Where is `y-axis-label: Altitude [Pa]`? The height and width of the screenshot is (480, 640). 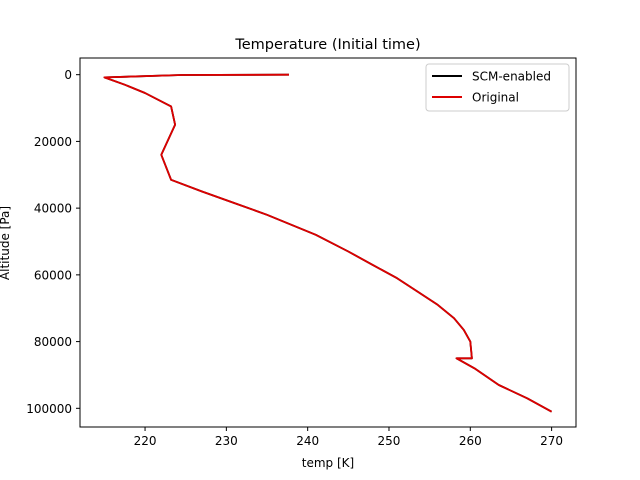 y-axis-label: Altitude [Pa] is located at coordinates (6, 243).